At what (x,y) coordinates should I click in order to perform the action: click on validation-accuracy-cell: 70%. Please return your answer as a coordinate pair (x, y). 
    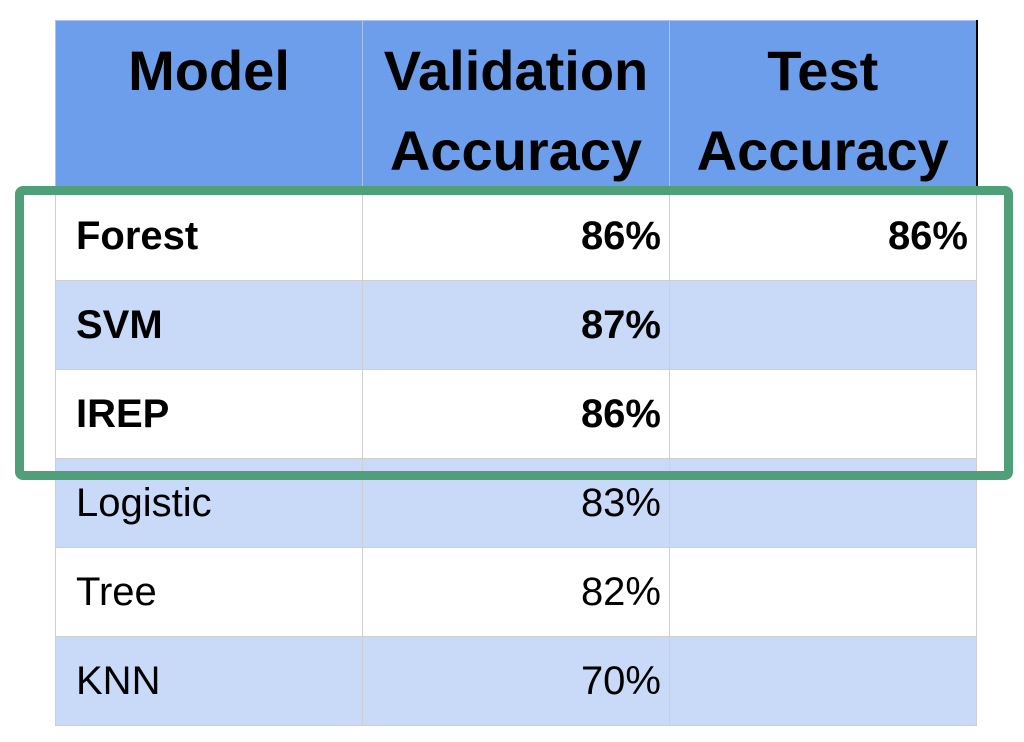
    Looking at the image, I should click on (516, 681).